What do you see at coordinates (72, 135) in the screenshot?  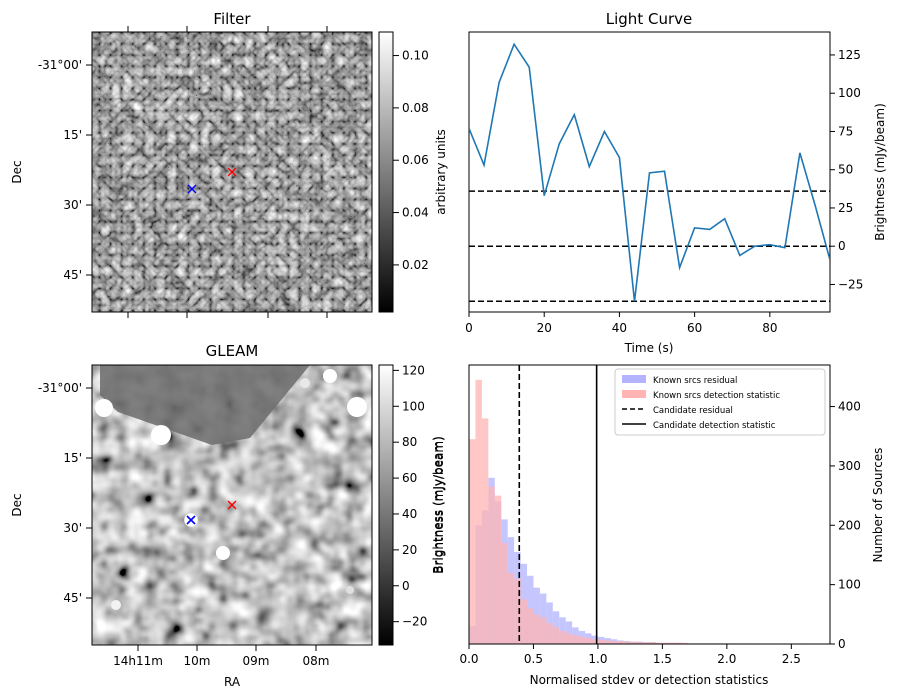 I see `filter-ytick-label: 15'` at bounding box center [72, 135].